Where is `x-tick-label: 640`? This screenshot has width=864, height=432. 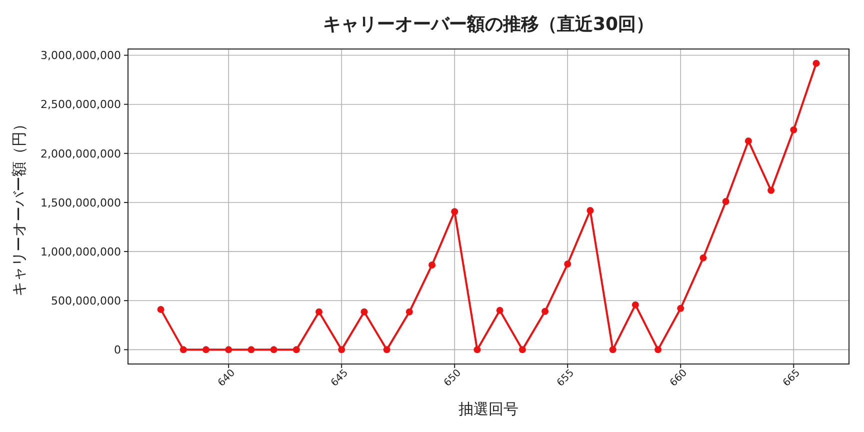
x-tick-label: 640 is located at coordinates (227, 378).